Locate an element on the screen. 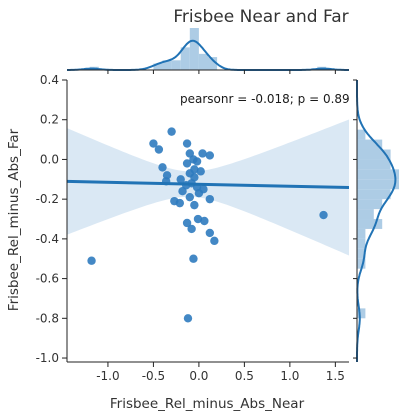 This screenshot has height=420, width=420. x-tick-label: -1.0 is located at coordinates (107, 376).